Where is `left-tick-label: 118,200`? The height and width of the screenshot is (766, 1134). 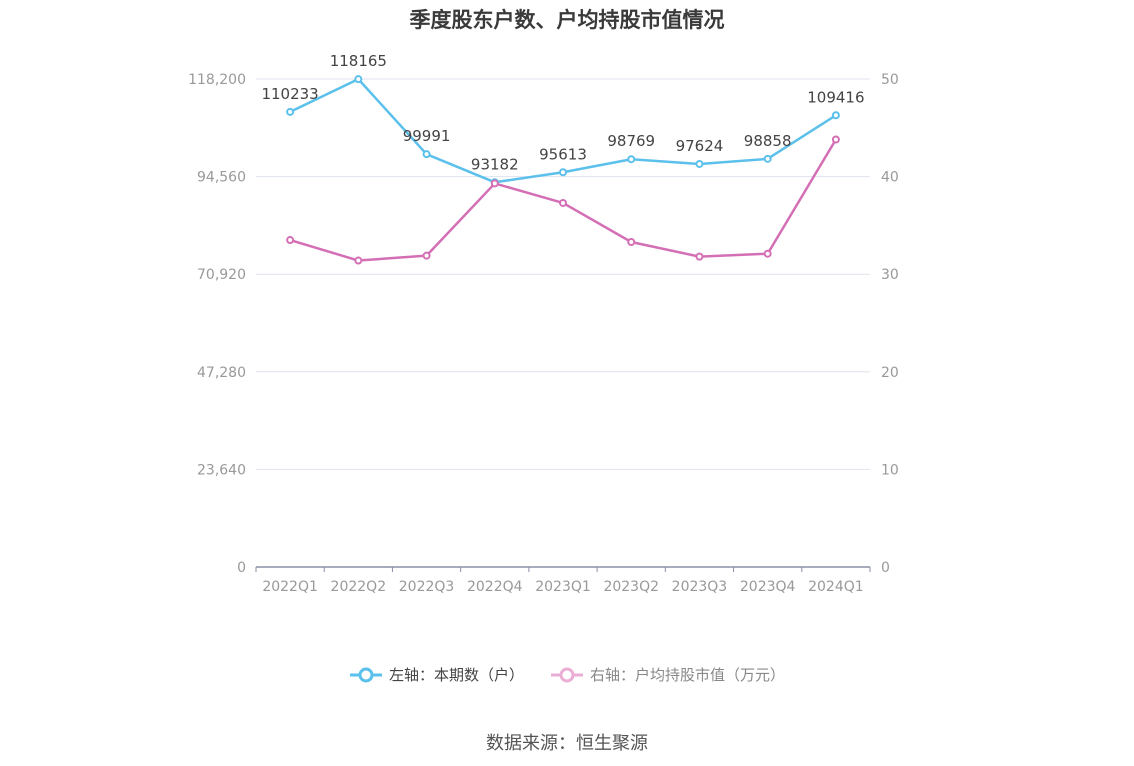 left-tick-label: 118,200 is located at coordinates (217, 80).